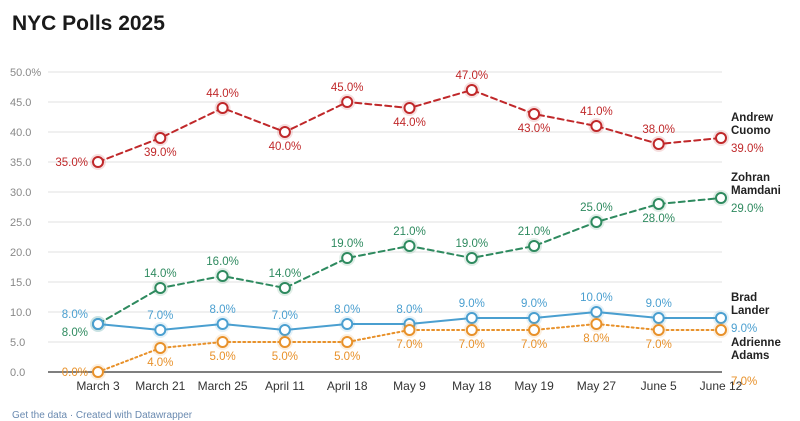 This screenshot has width=800, height=421. What do you see at coordinates (223, 386) in the screenshot?
I see `x-tick-label: March 25` at bounding box center [223, 386].